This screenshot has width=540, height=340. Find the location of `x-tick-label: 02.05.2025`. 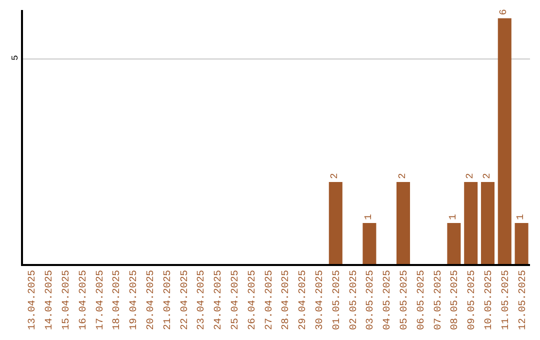

x-tick-label: 02.05.2025 is located at coordinates (354, 300).